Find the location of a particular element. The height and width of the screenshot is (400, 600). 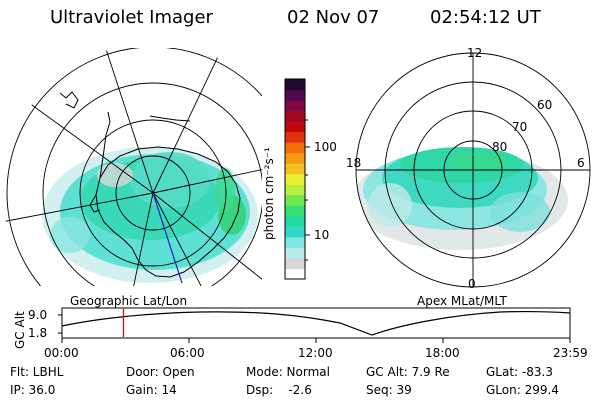

filter-info: Flt: LBHL is located at coordinates (37, 372).